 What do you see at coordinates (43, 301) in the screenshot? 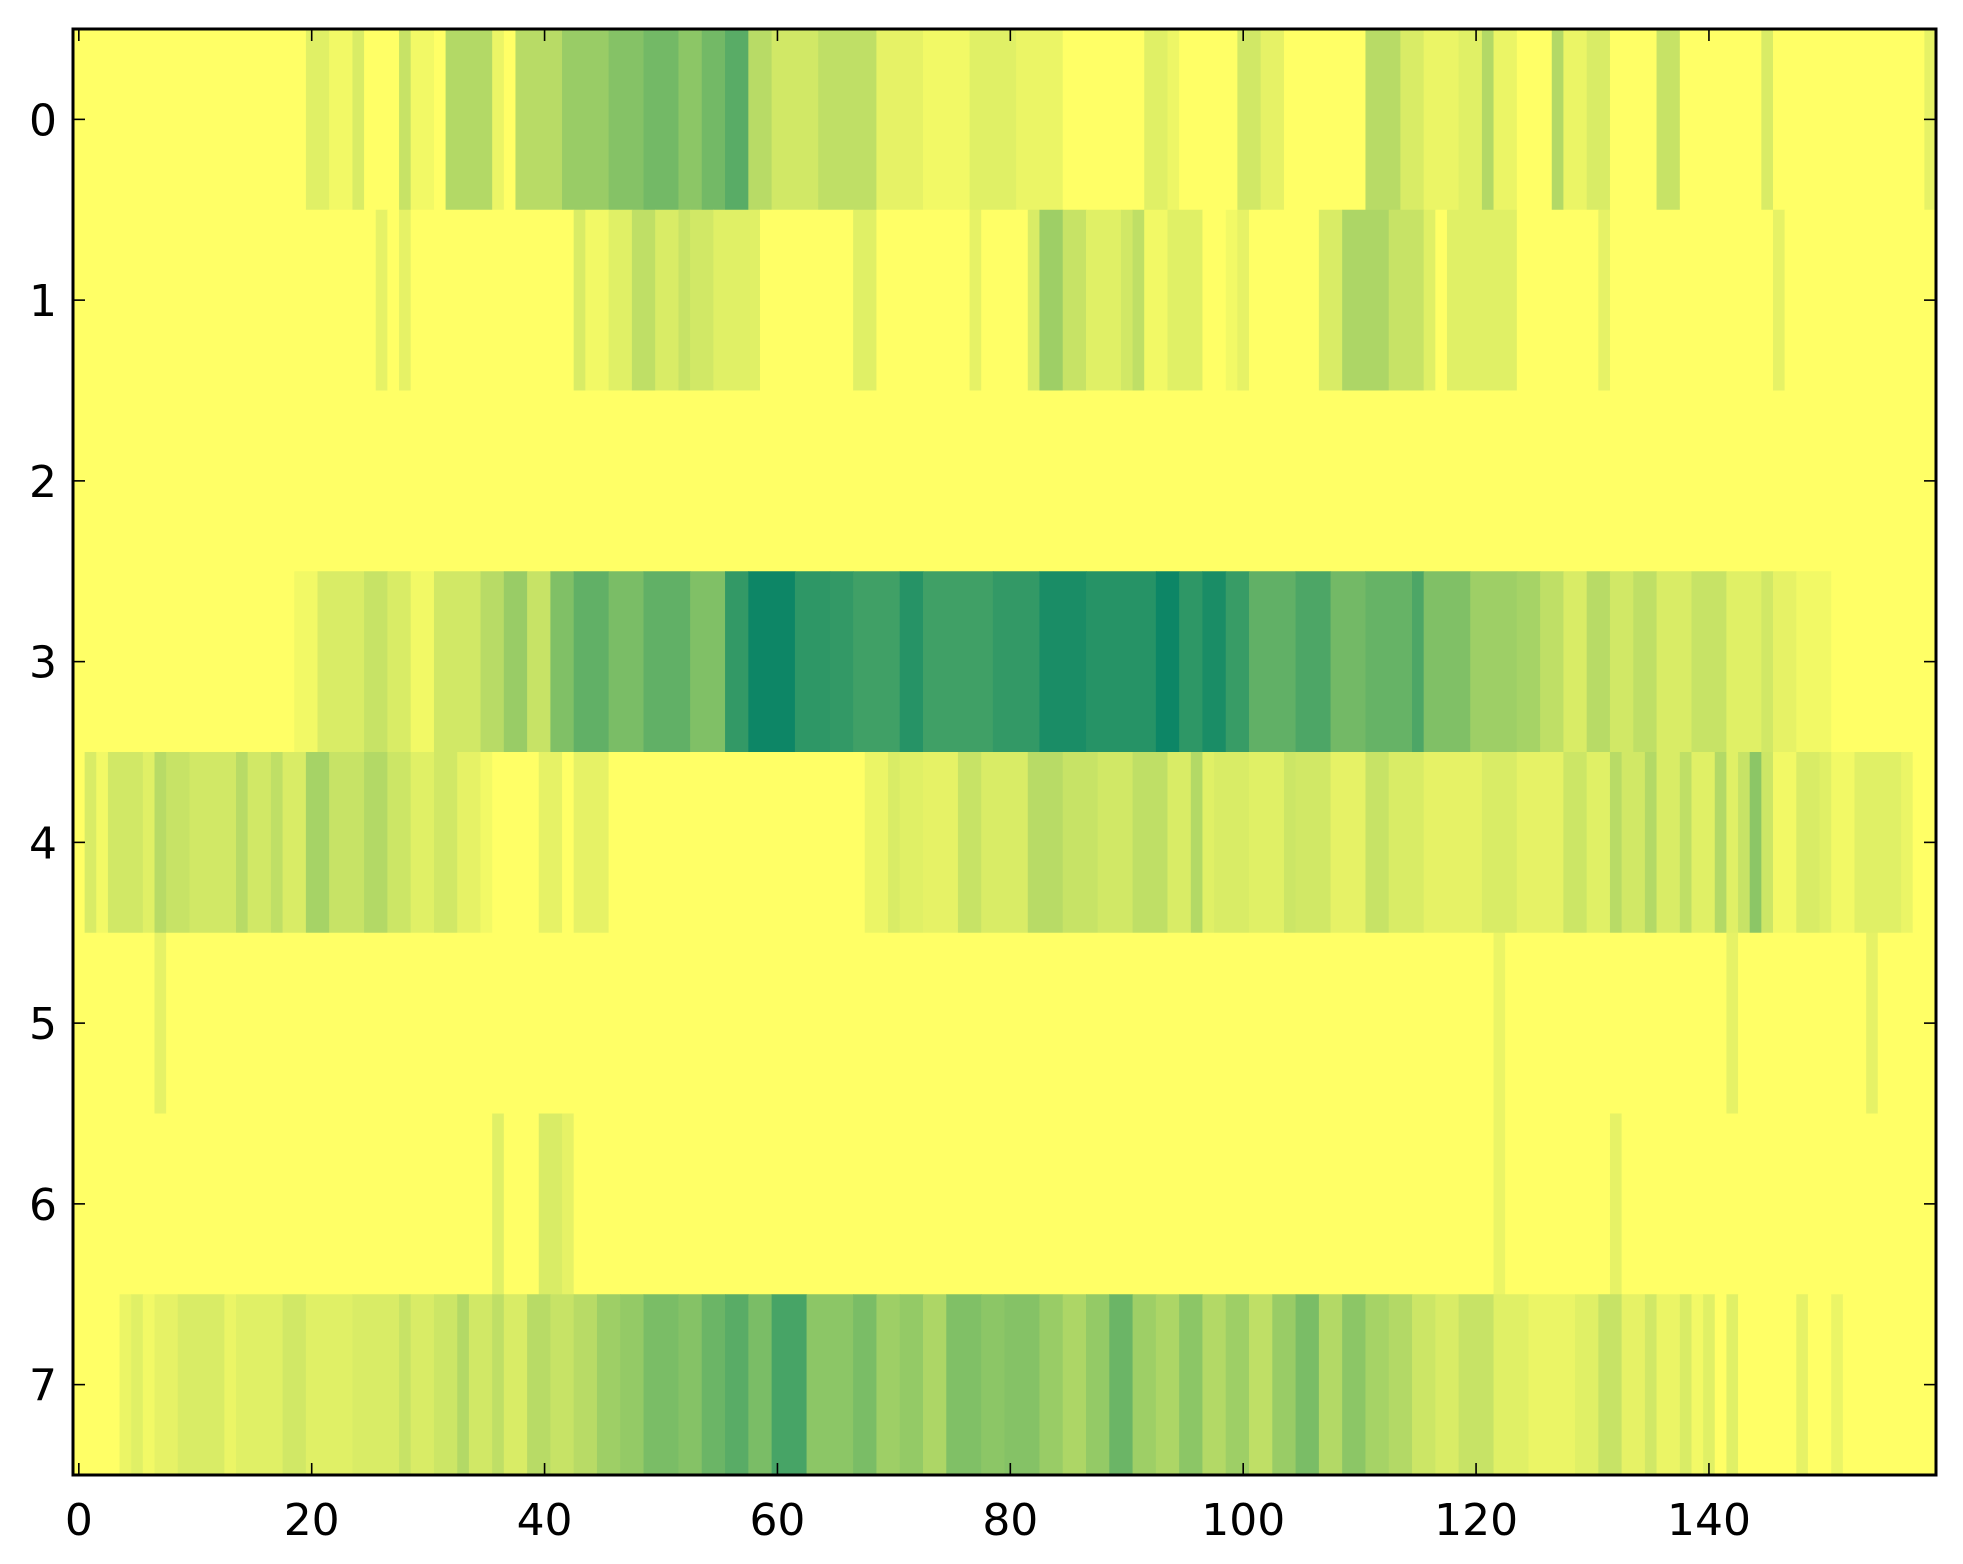
I see `y-tick-label-1: 1` at bounding box center [43, 301].